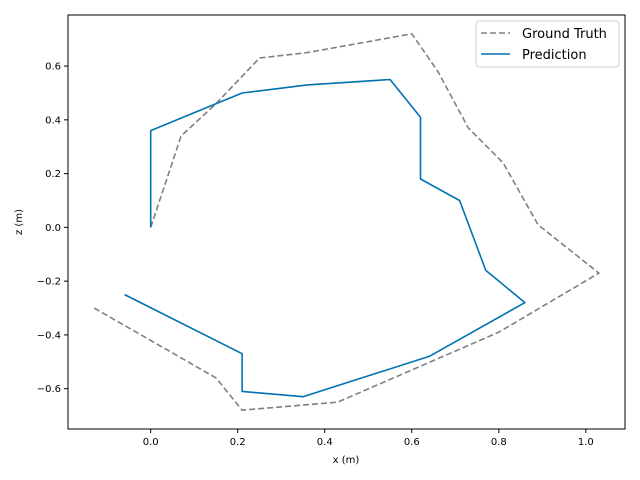 This screenshot has height=480, width=640. What do you see at coordinates (412, 442) in the screenshot?
I see `x-tick-label: 0.6` at bounding box center [412, 442].